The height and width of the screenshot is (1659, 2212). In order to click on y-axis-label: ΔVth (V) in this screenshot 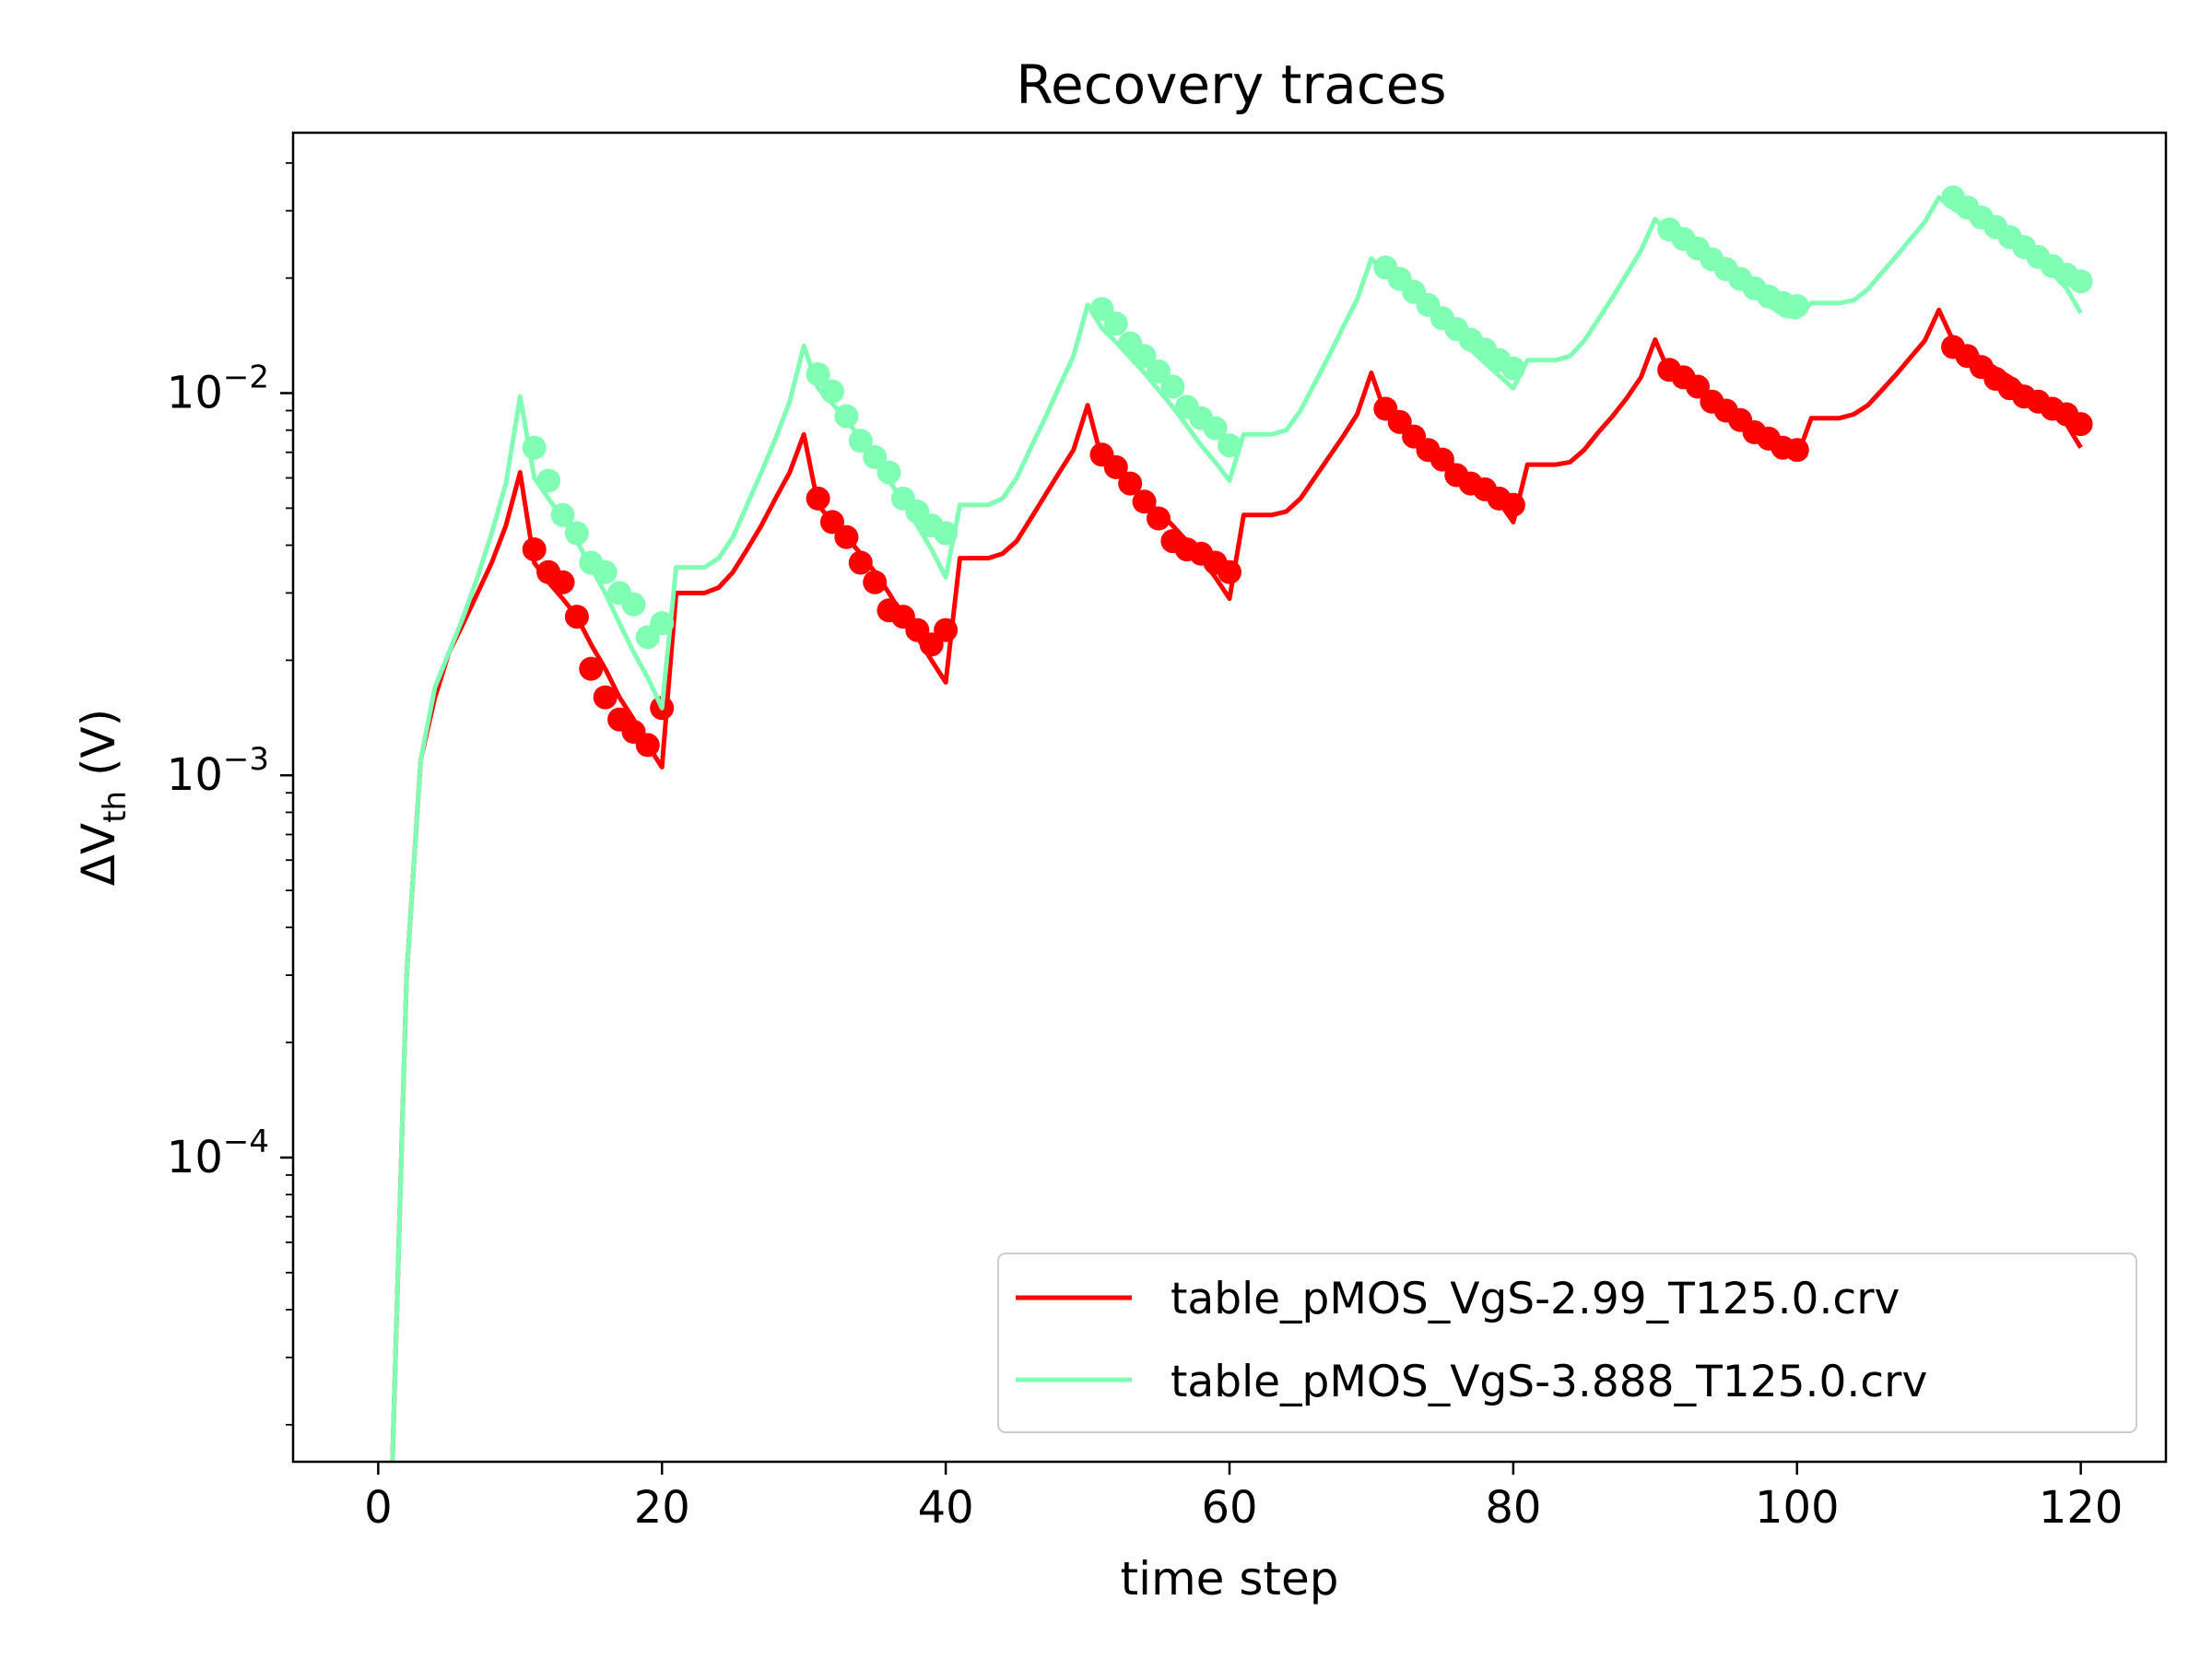, I will do `click(103, 797)`.